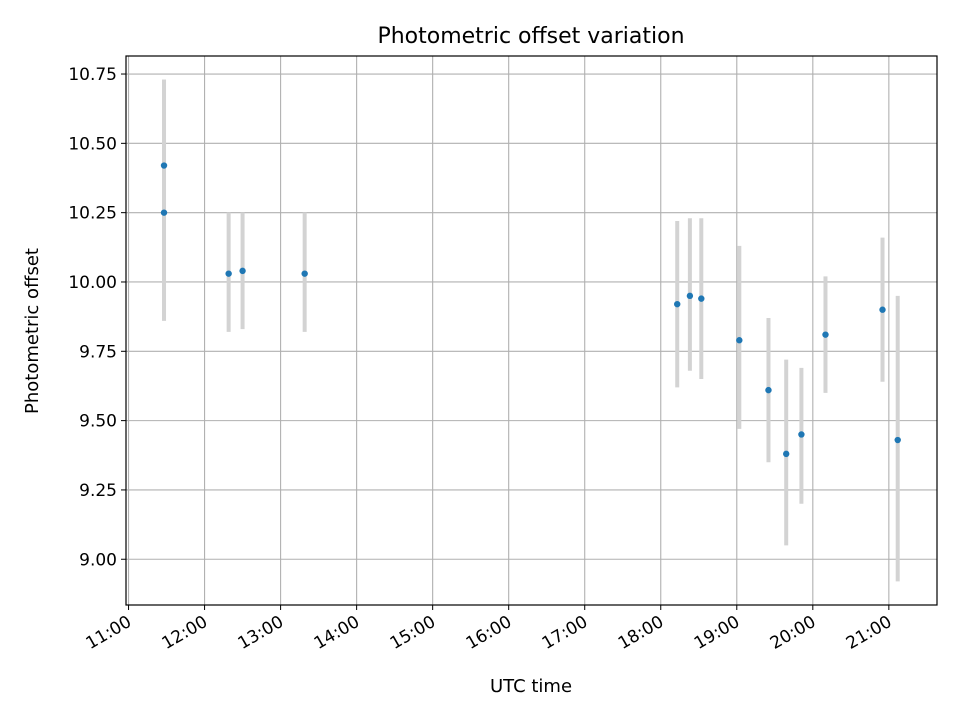 This screenshot has width=960, height=720. What do you see at coordinates (92, 283) in the screenshot?
I see `y-tick-label: 10.00` at bounding box center [92, 283].